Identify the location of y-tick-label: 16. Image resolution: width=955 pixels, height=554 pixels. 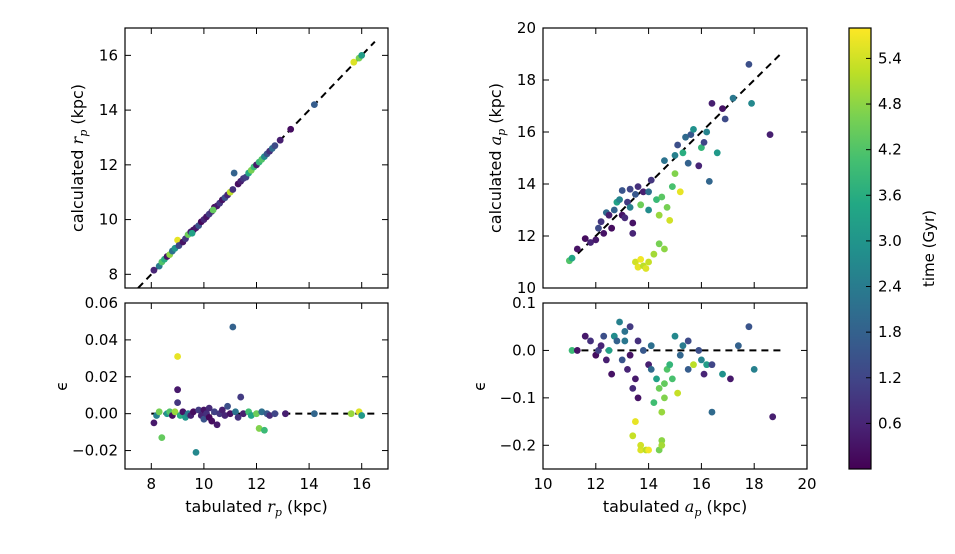
(108, 55).